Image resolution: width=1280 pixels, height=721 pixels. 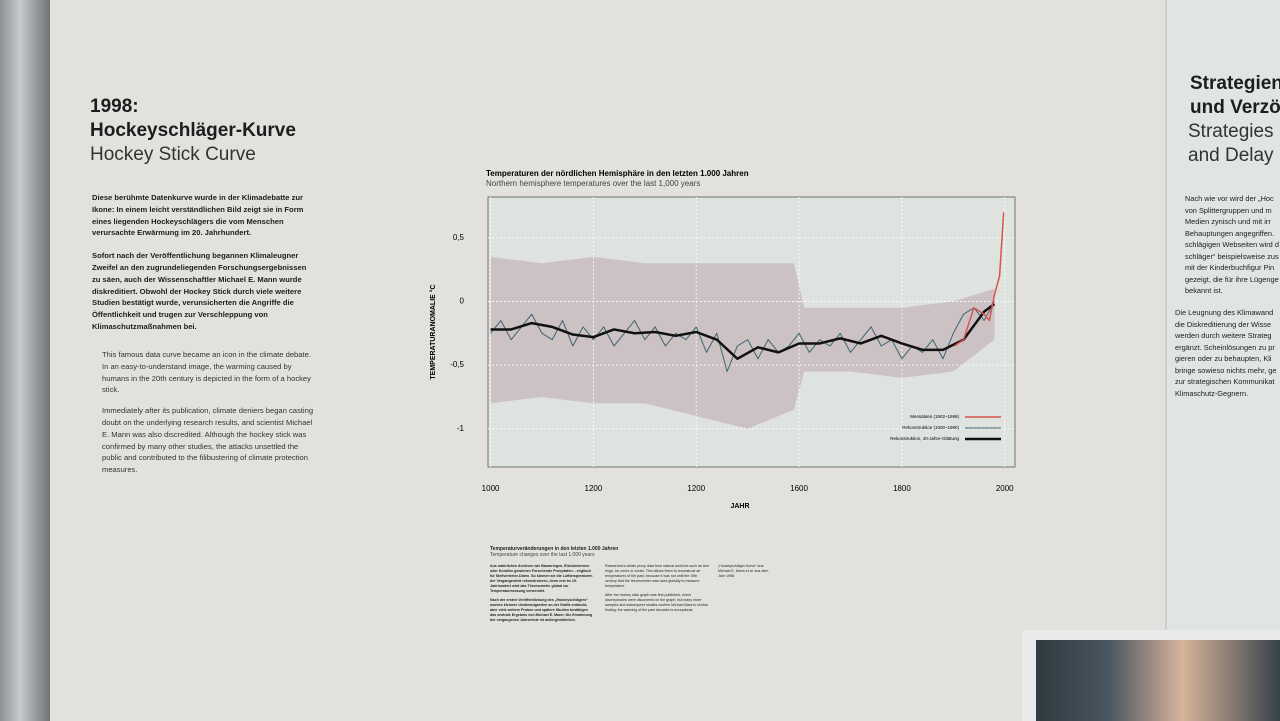 I want to click on y-tick-label: 0, so click(x=462, y=301).